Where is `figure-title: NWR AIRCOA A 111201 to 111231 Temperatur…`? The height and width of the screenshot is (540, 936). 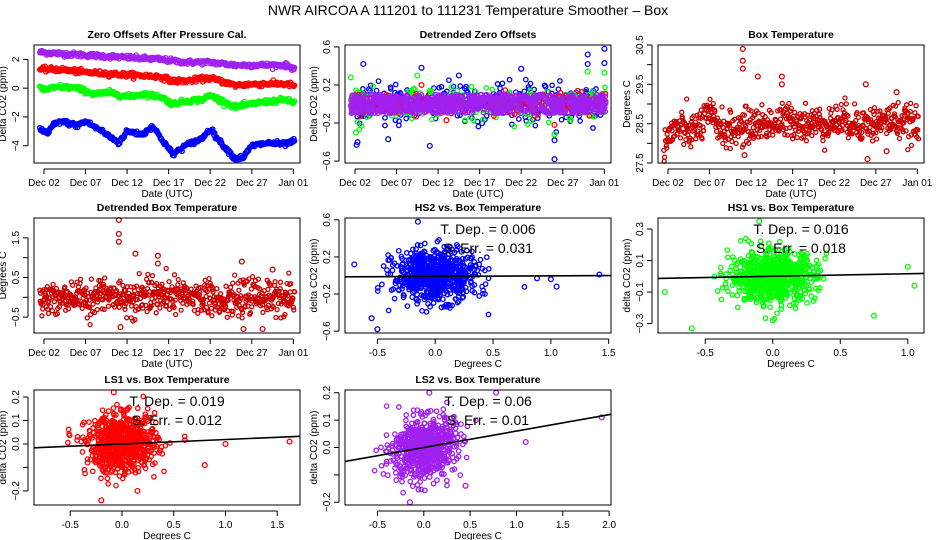 figure-title: NWR AIRCOA A 111201 to 111231 Temperatur… is located at coordinates (468, 10).